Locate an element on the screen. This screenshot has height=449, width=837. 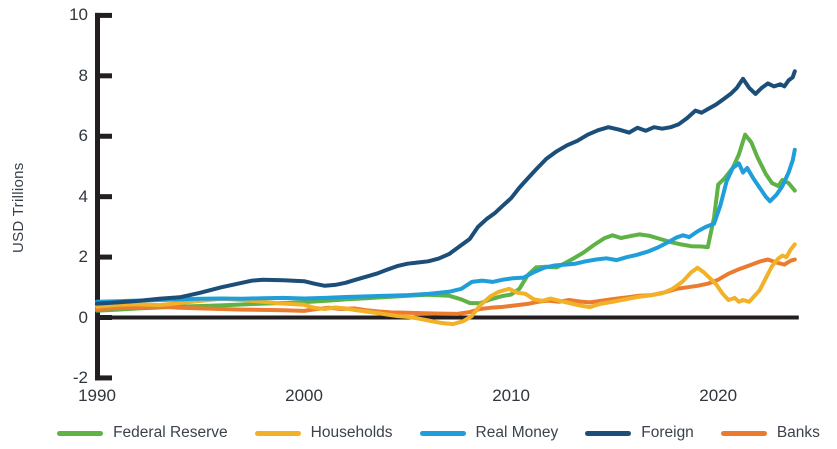
legend-swatch-federal-reserve is located at coordinates (80, 433).